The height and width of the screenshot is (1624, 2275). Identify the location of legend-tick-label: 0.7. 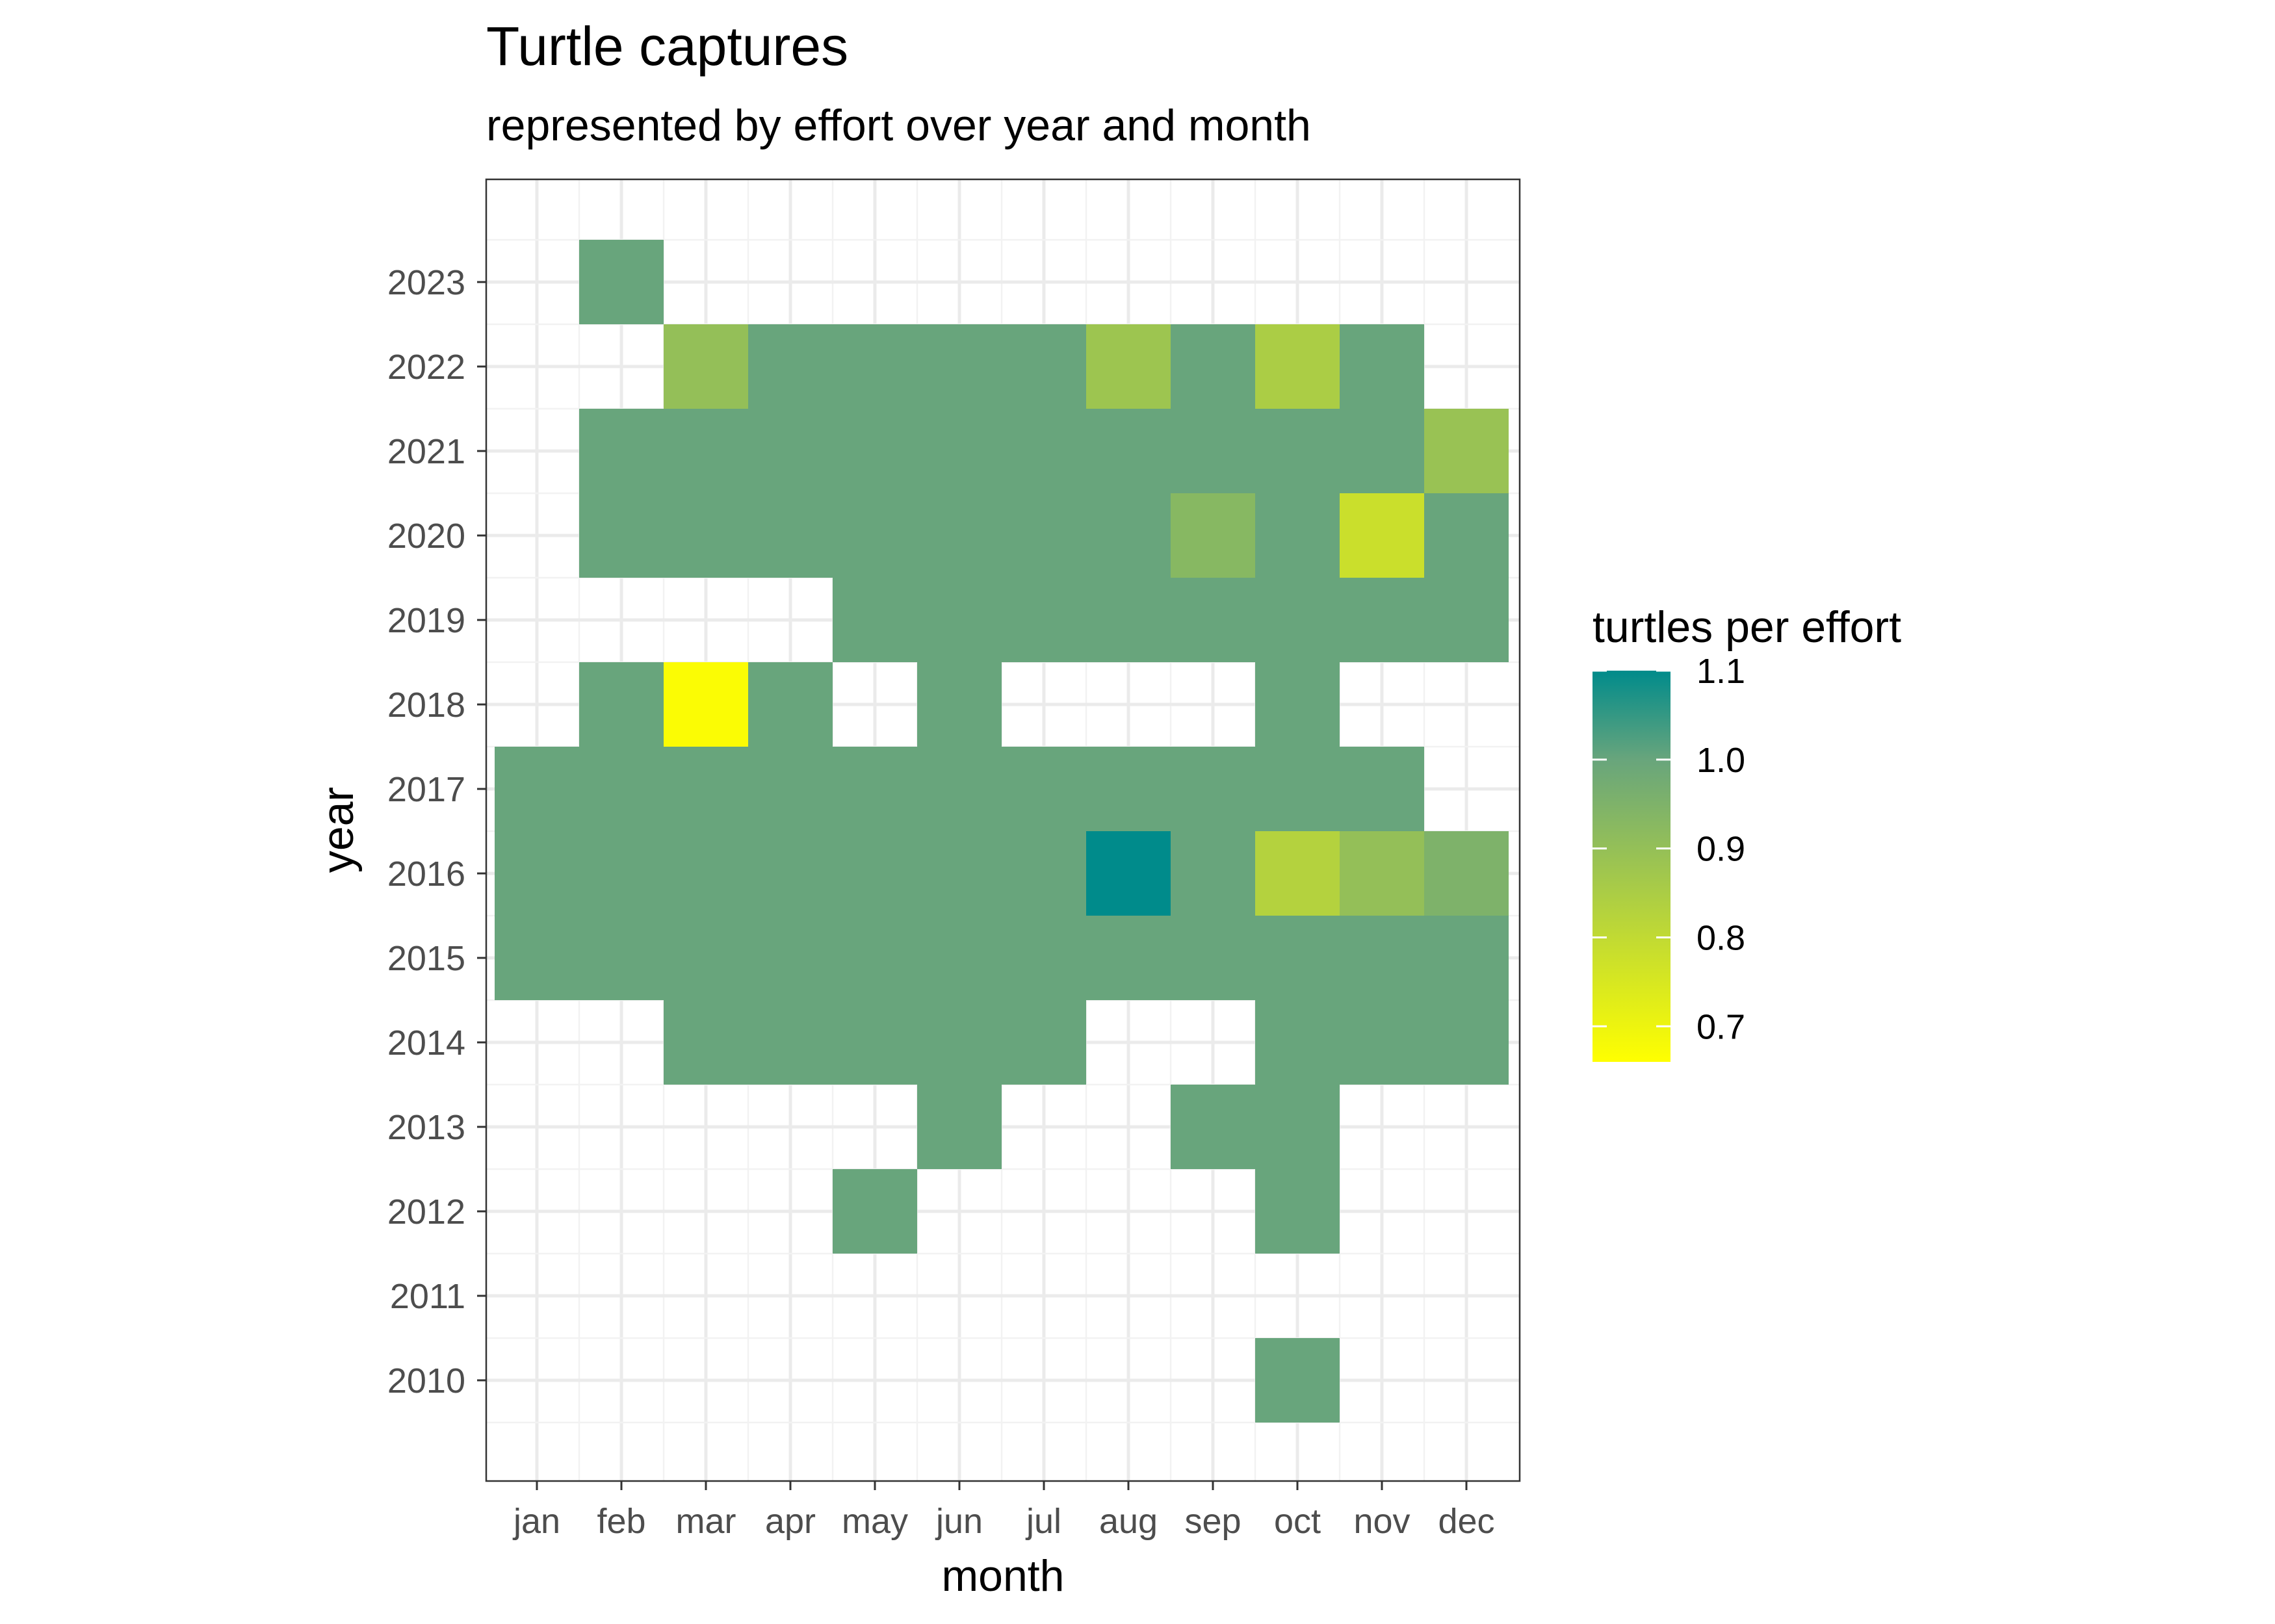
(1721, 1026).